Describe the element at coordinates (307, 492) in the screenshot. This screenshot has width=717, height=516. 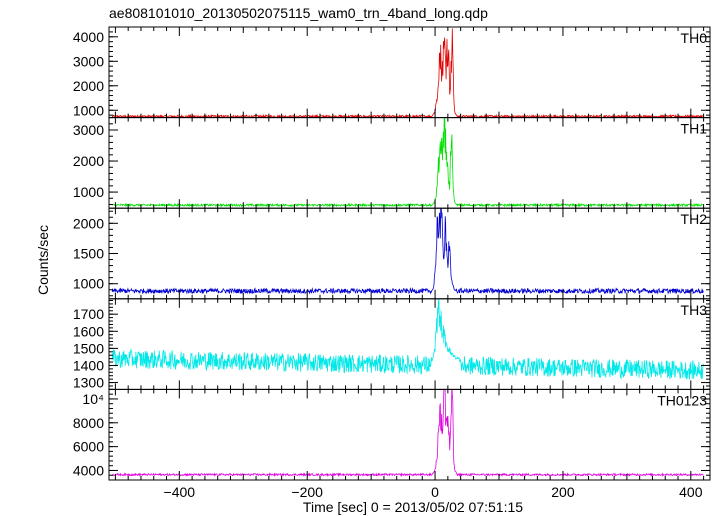
I see `x-tick-label: −200` at that location.